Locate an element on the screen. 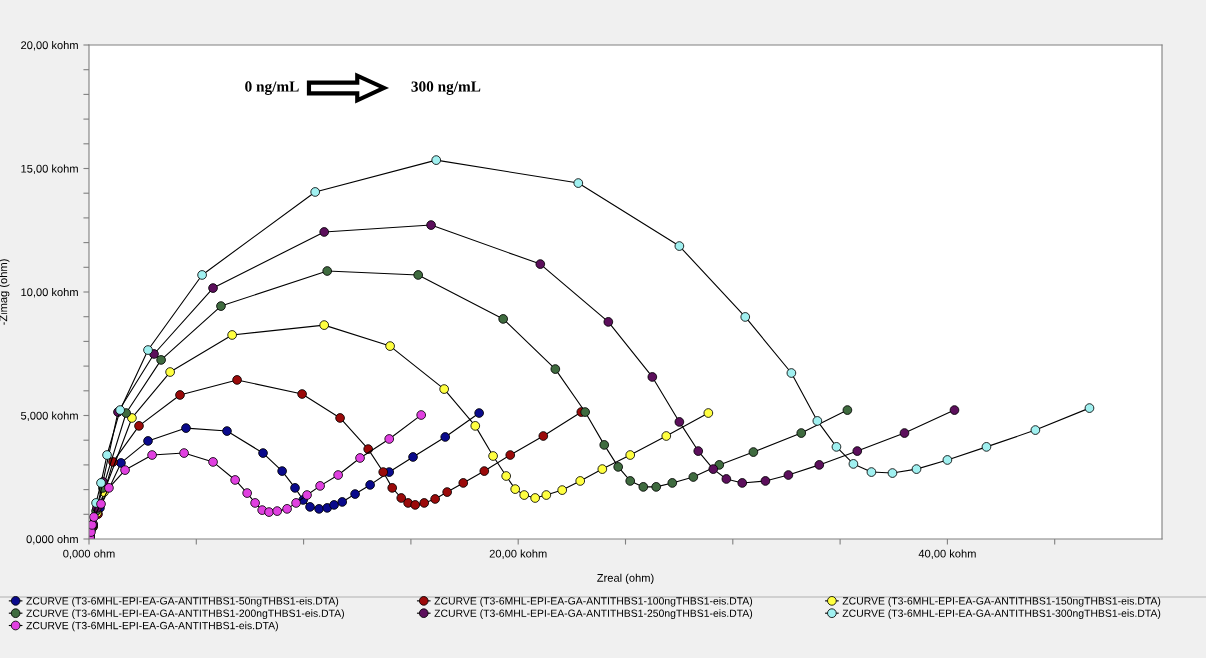  x-tick-label: 20,00 kohm is located at coordinates (518, 554).